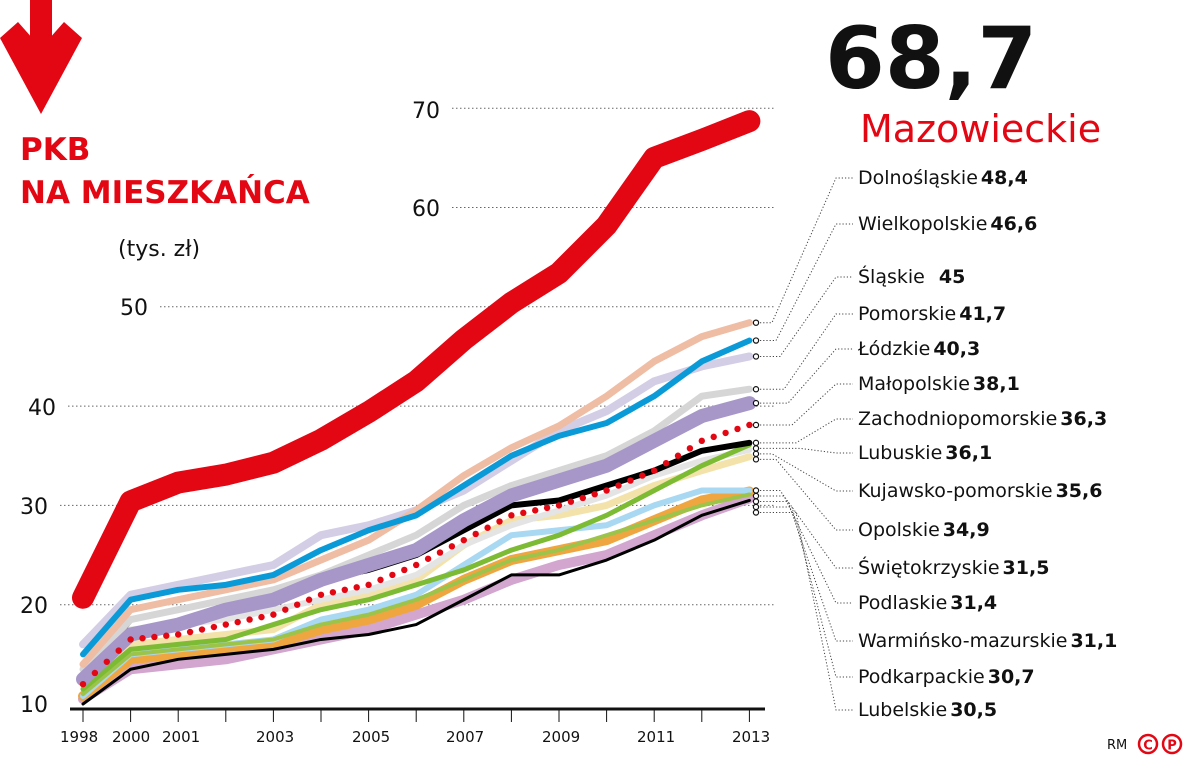  I want to click on series-value-lubelskie: 30,5, so click(973, 710).